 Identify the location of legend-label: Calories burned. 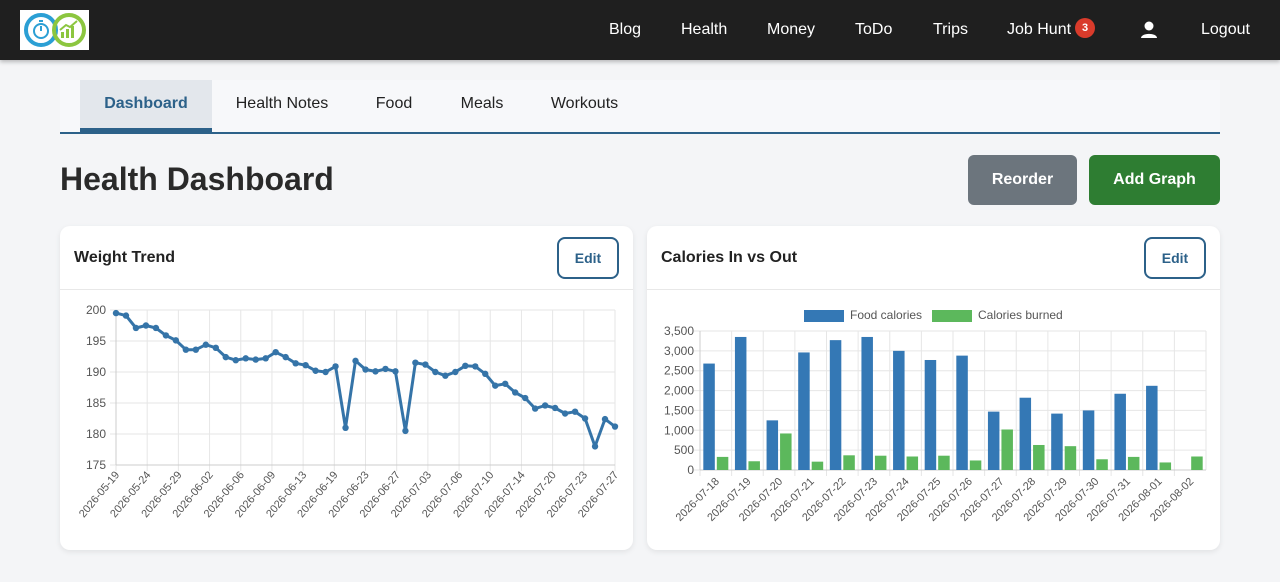
(1020, 315).